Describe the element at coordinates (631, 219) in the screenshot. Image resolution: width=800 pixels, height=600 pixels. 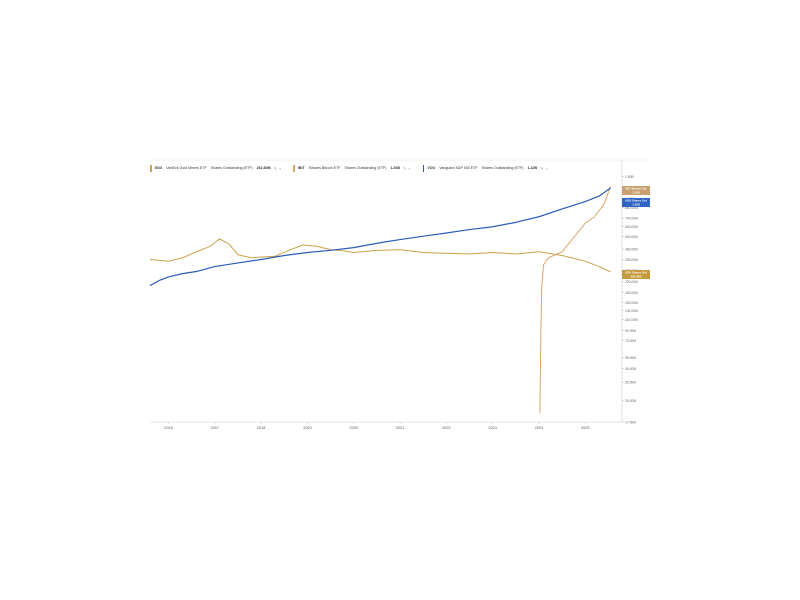
I see `y-tick-label: 700.00M` at that location.